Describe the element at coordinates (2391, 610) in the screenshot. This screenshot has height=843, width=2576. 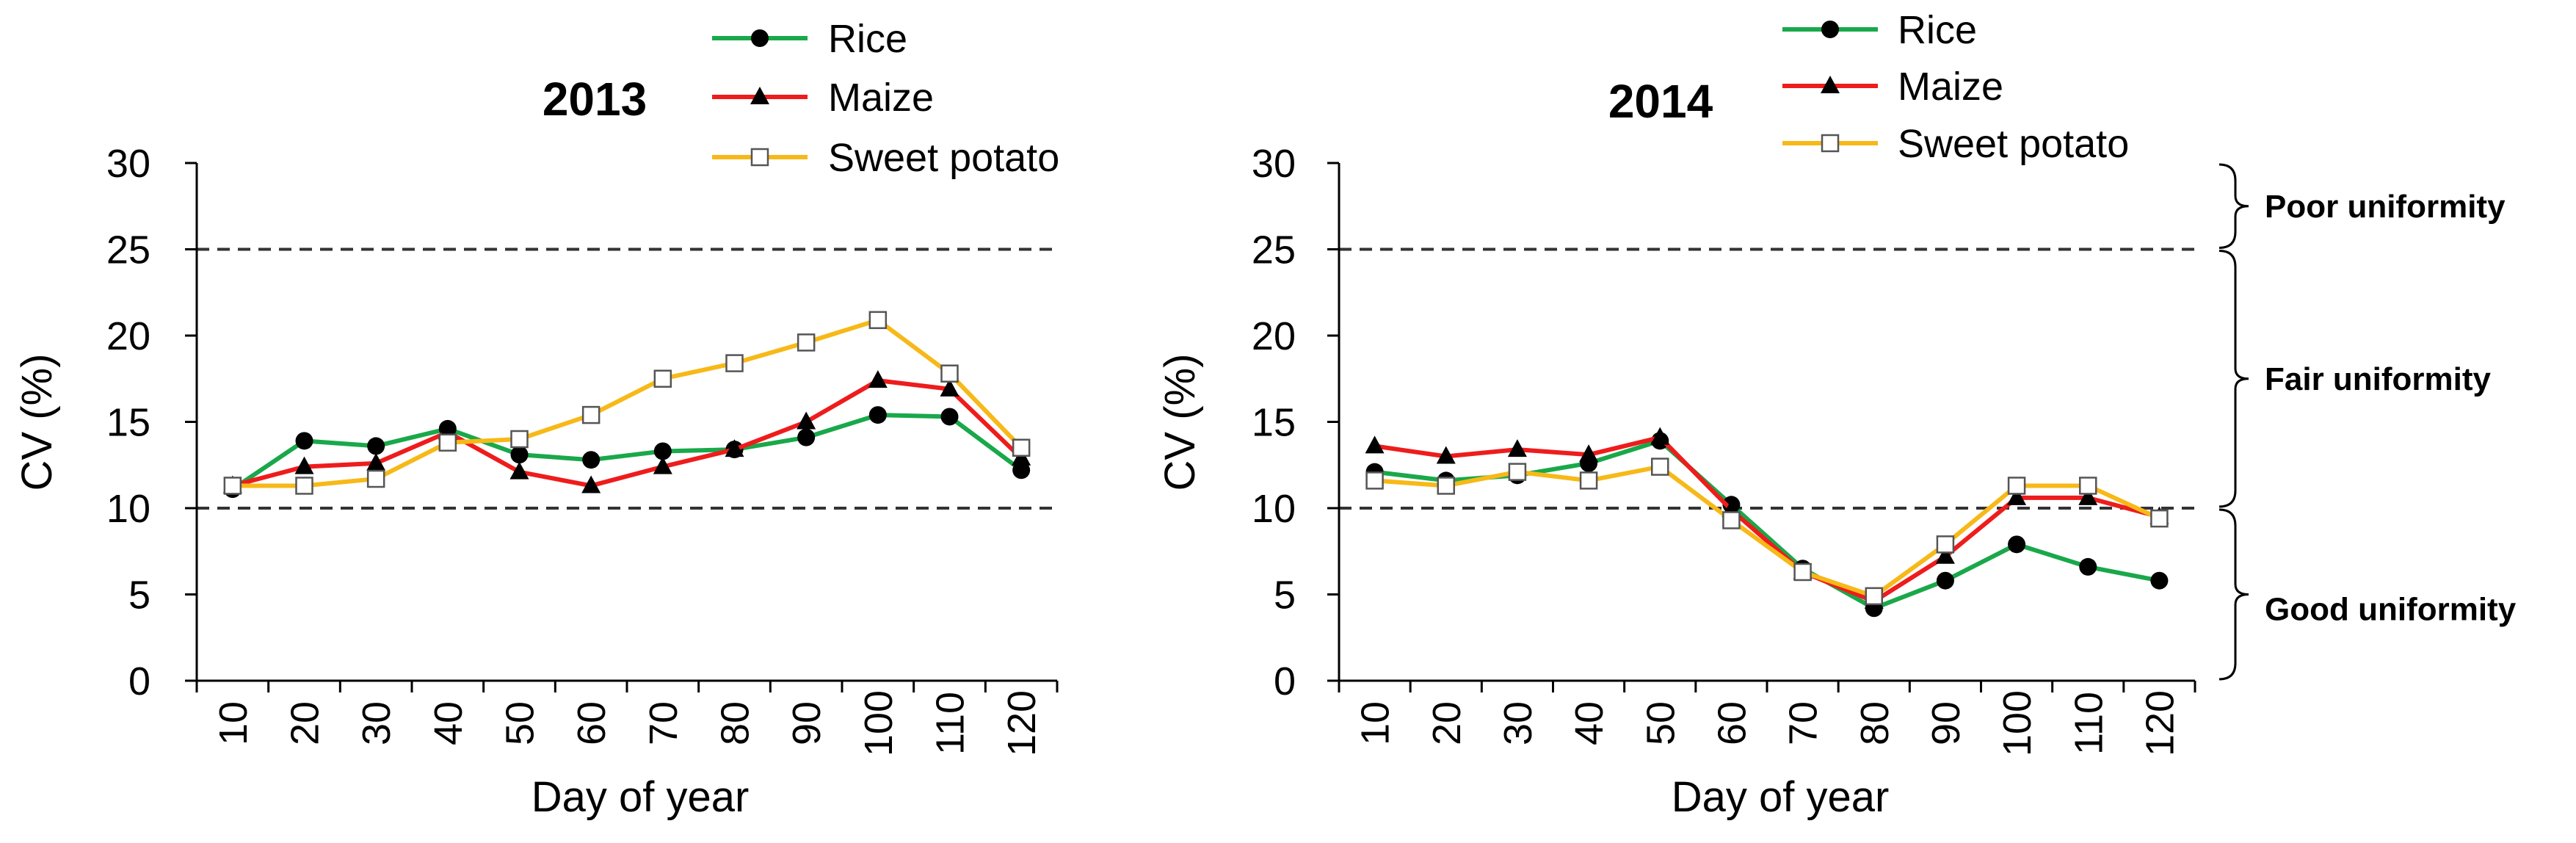
I see `uniformity-label: Good uniformity` at that location.